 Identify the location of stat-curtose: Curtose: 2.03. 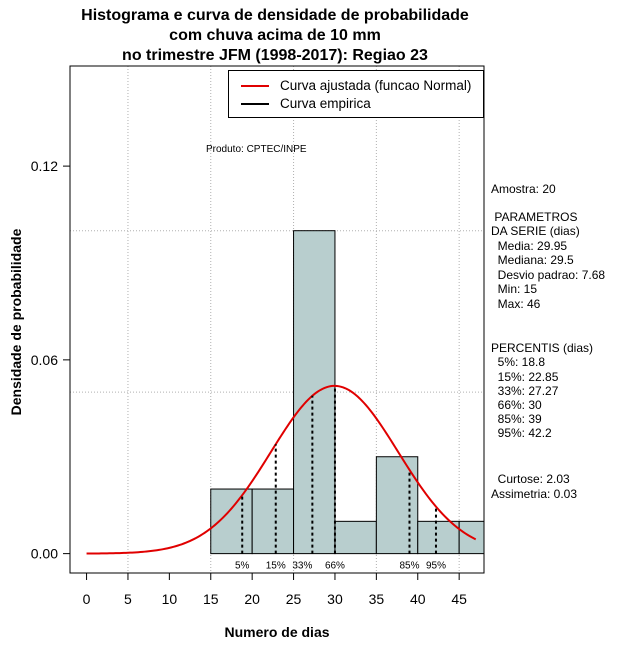
(530, 479).